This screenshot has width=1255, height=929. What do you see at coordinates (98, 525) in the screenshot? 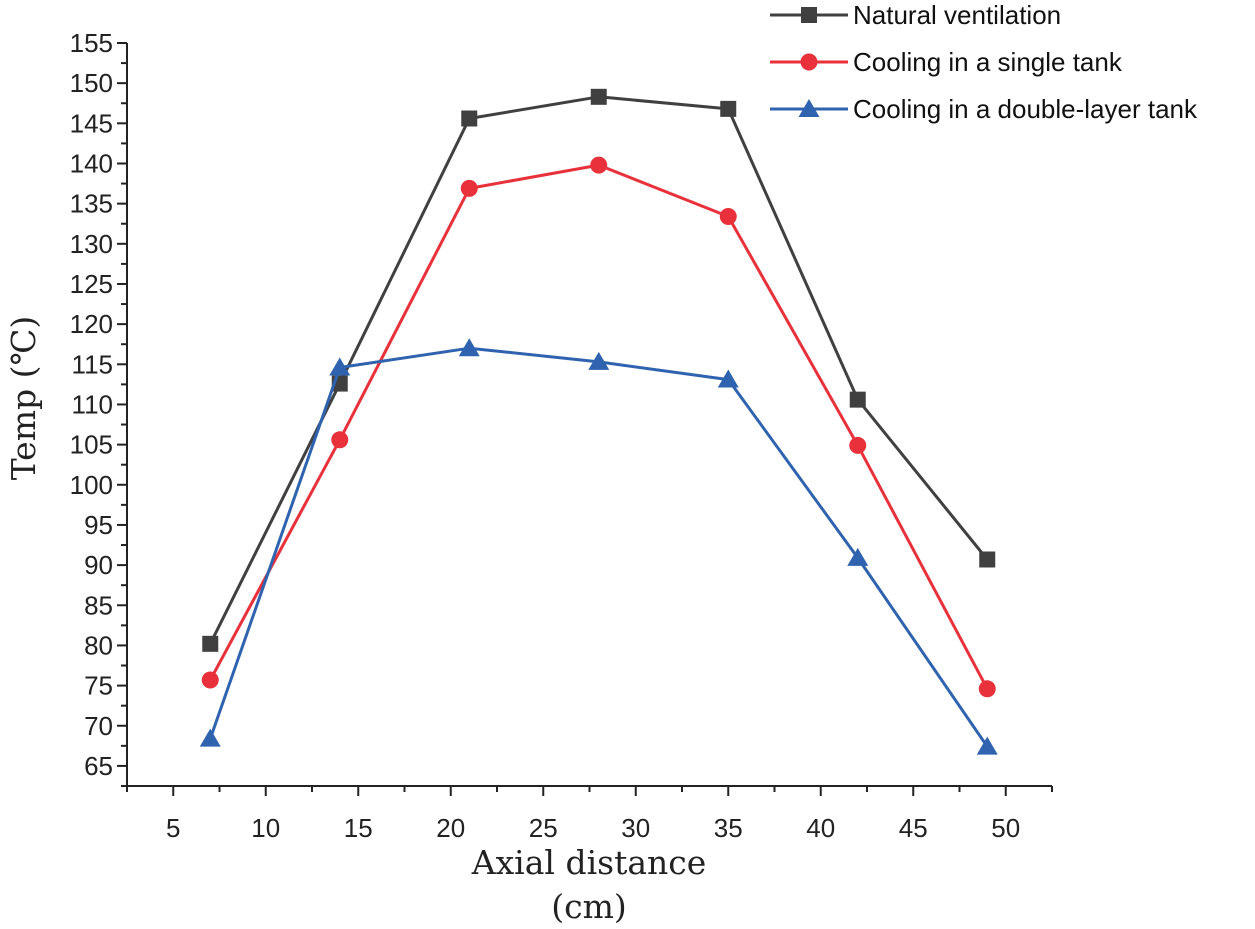
I see `y-tick-label: 95` at bounding box center [98, 525].